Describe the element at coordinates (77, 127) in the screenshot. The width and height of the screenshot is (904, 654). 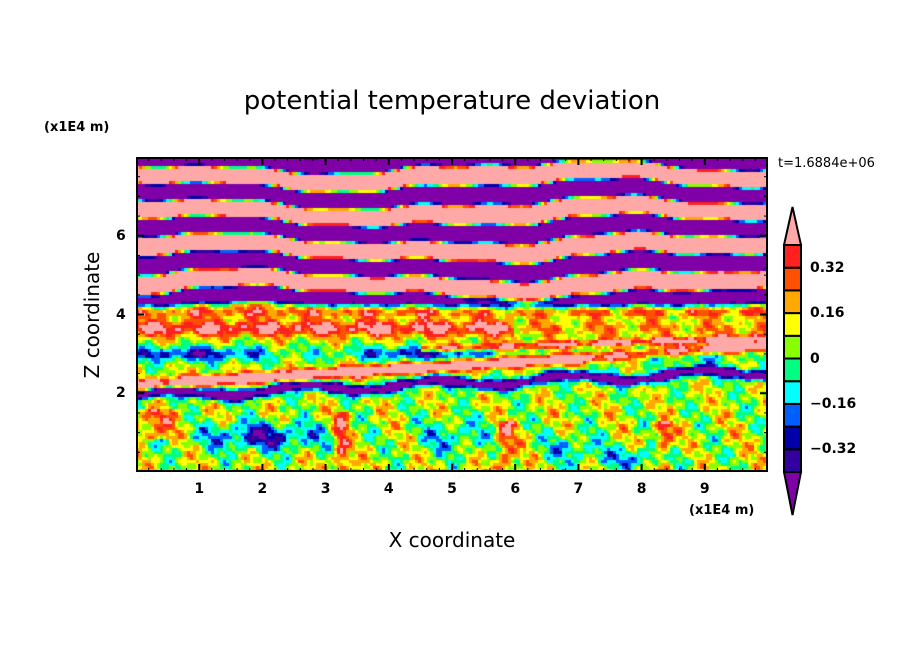
I see `y-axis-unit: (x1E4 m)` at that location.